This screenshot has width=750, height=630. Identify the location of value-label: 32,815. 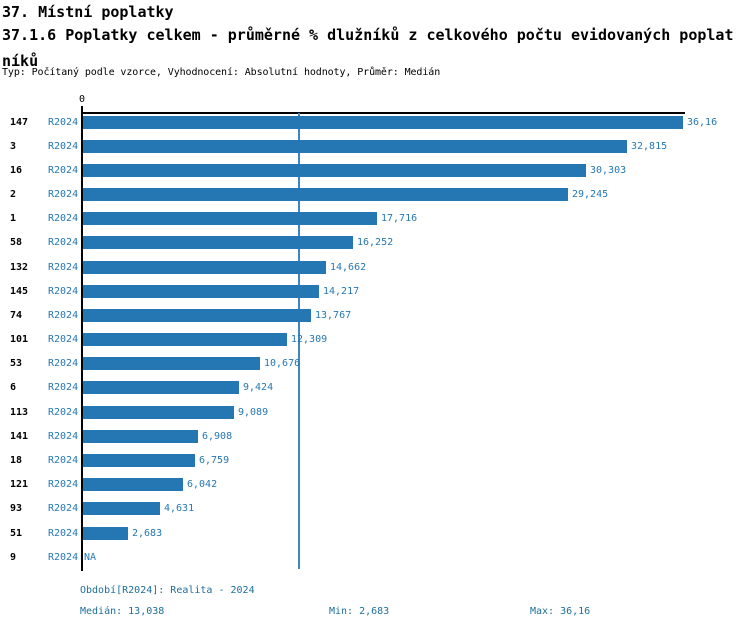
(649, 146).